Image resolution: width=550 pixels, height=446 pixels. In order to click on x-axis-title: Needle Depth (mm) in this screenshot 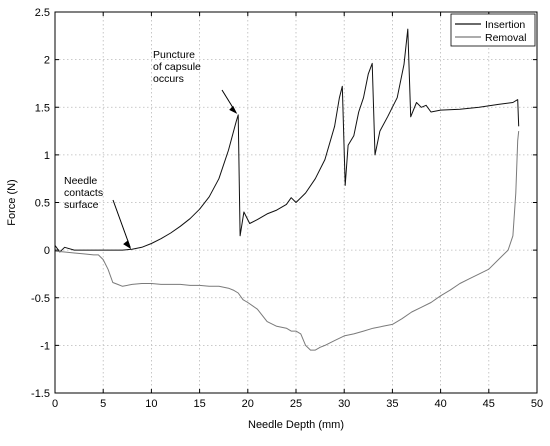, I will do `click(296, 425)`.